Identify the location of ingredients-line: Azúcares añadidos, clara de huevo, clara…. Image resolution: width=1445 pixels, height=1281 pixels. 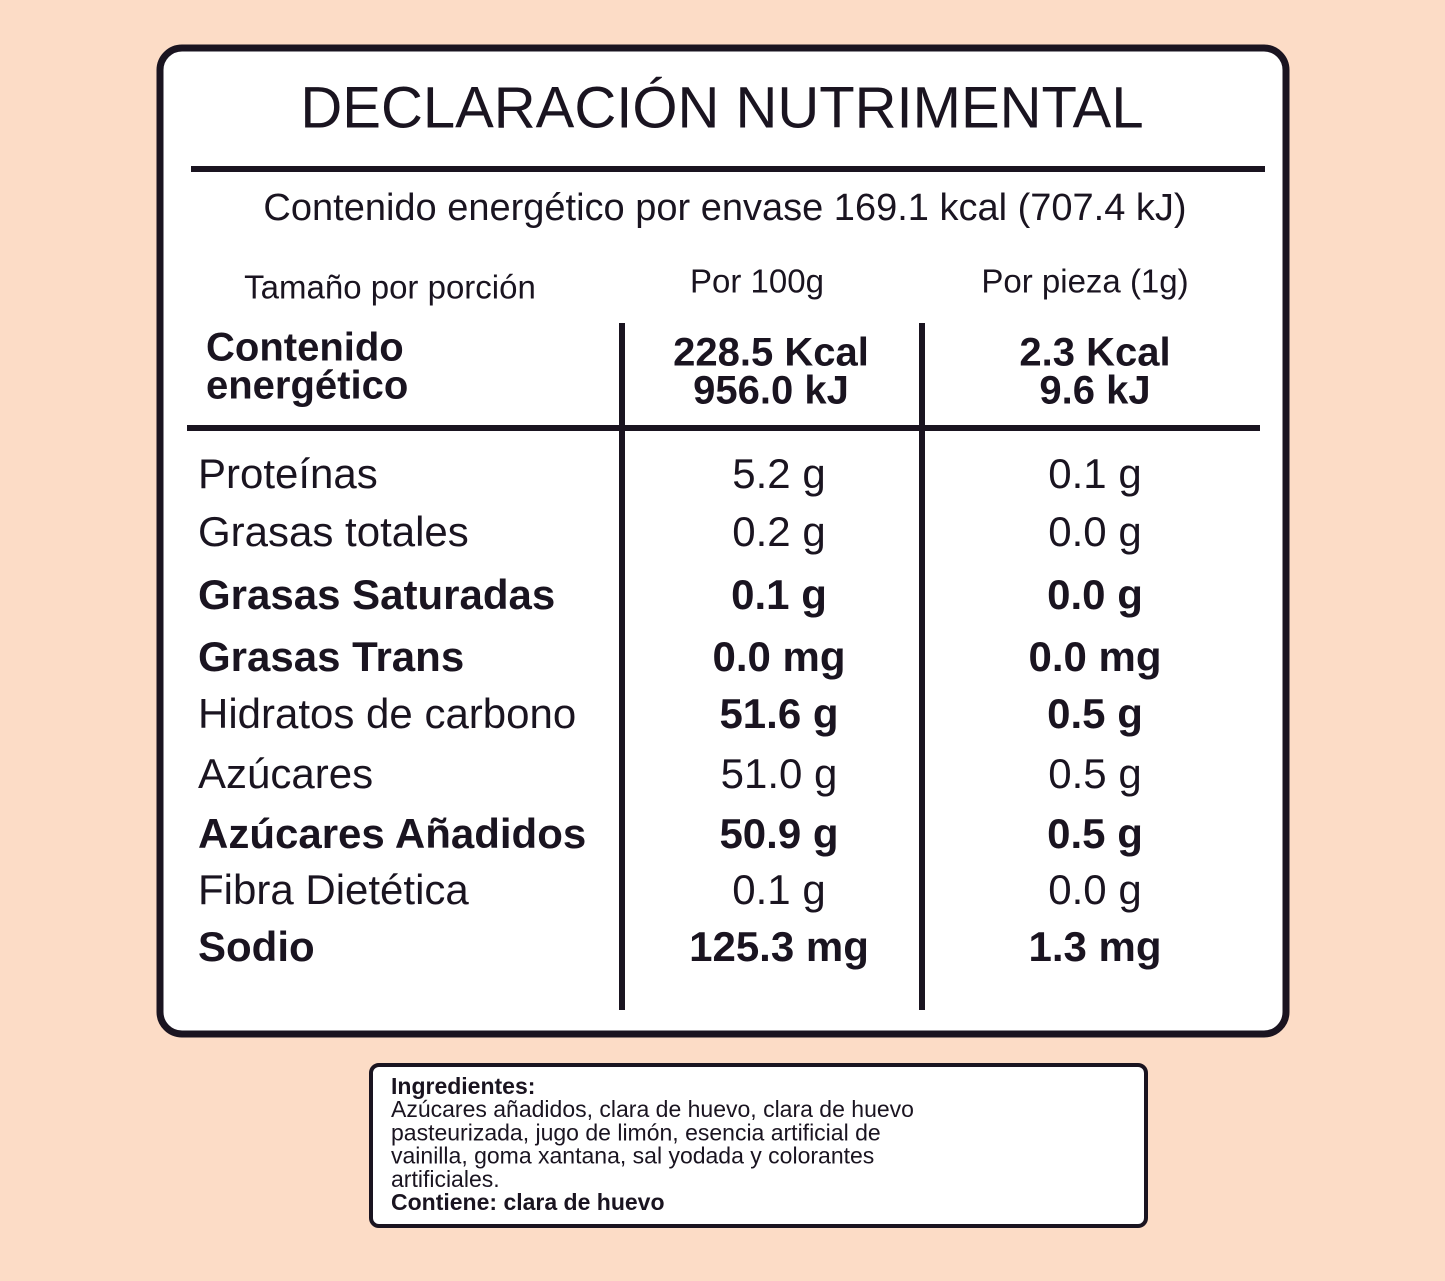
(652, 1109).